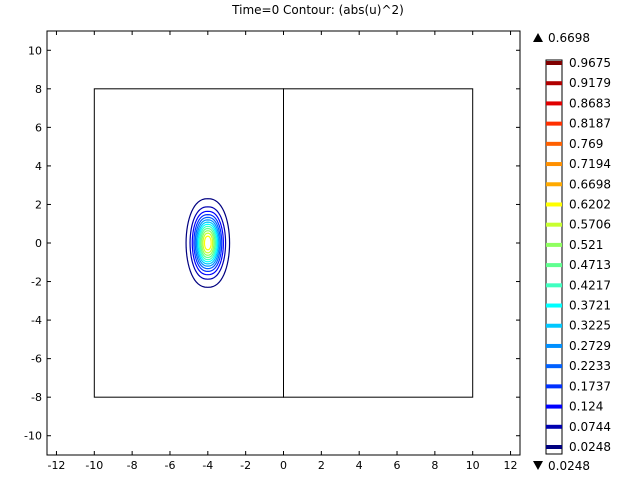  What do you see at coordinates (590, 63) in the screenshot?
I see `colorbar-level-label: 0.9675` at bounding box center [590, 63].